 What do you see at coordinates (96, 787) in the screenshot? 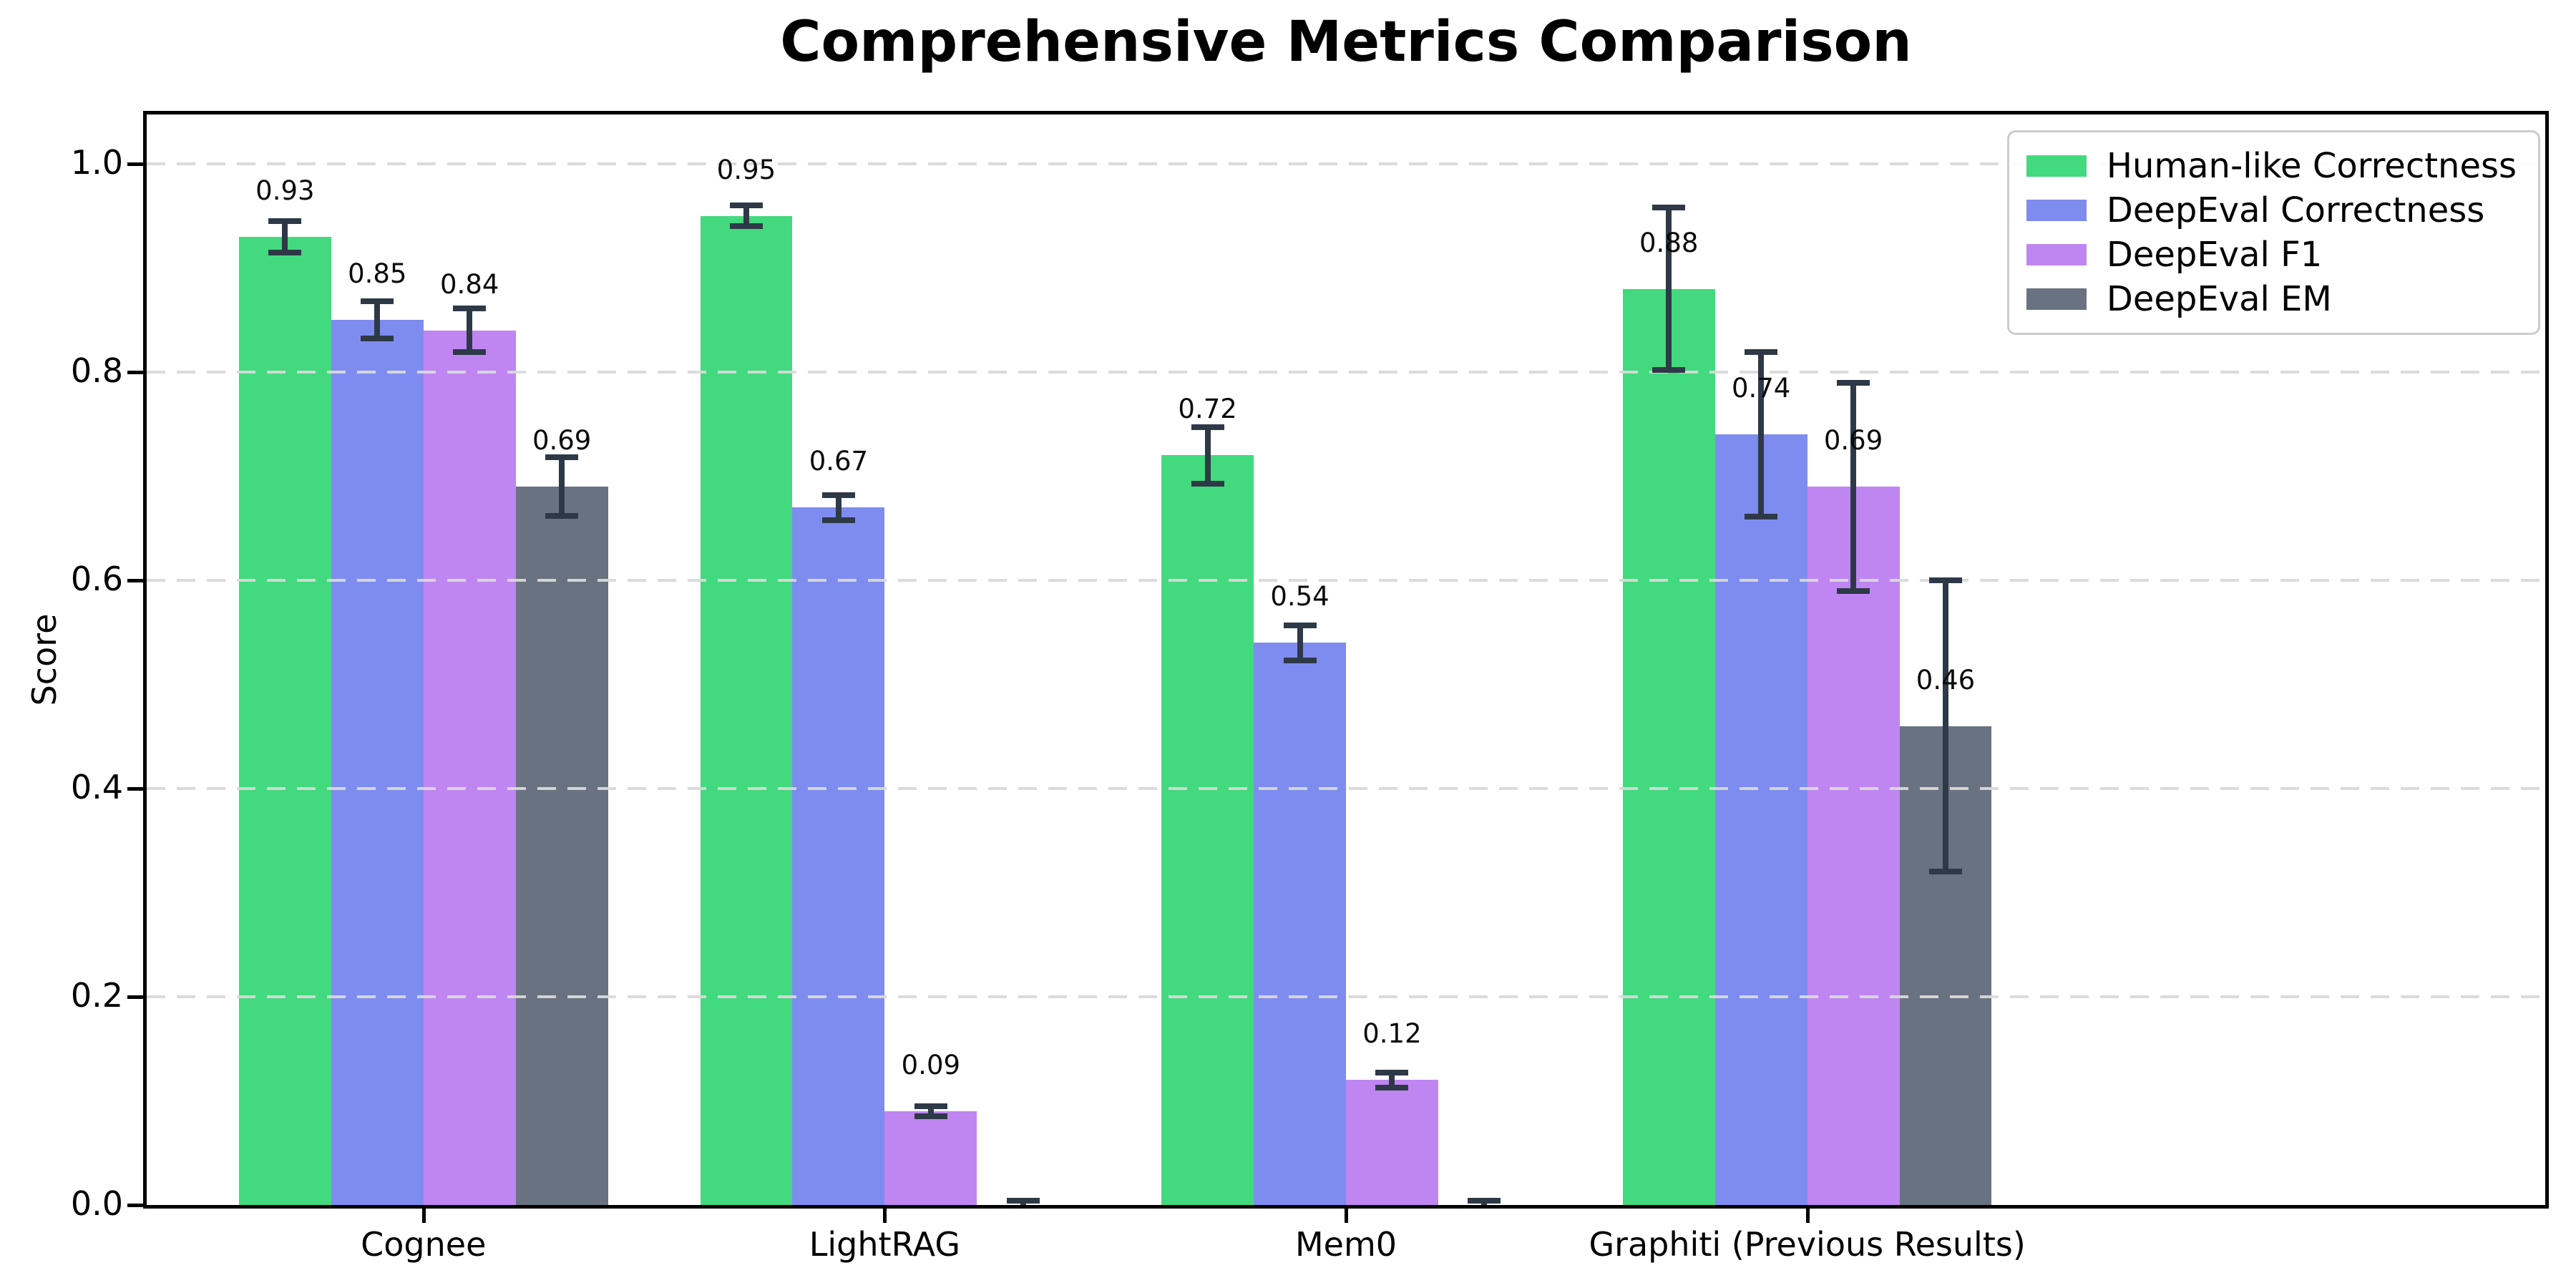
I see `y-tick-label: 0.4` at bounding box center [96, 787].